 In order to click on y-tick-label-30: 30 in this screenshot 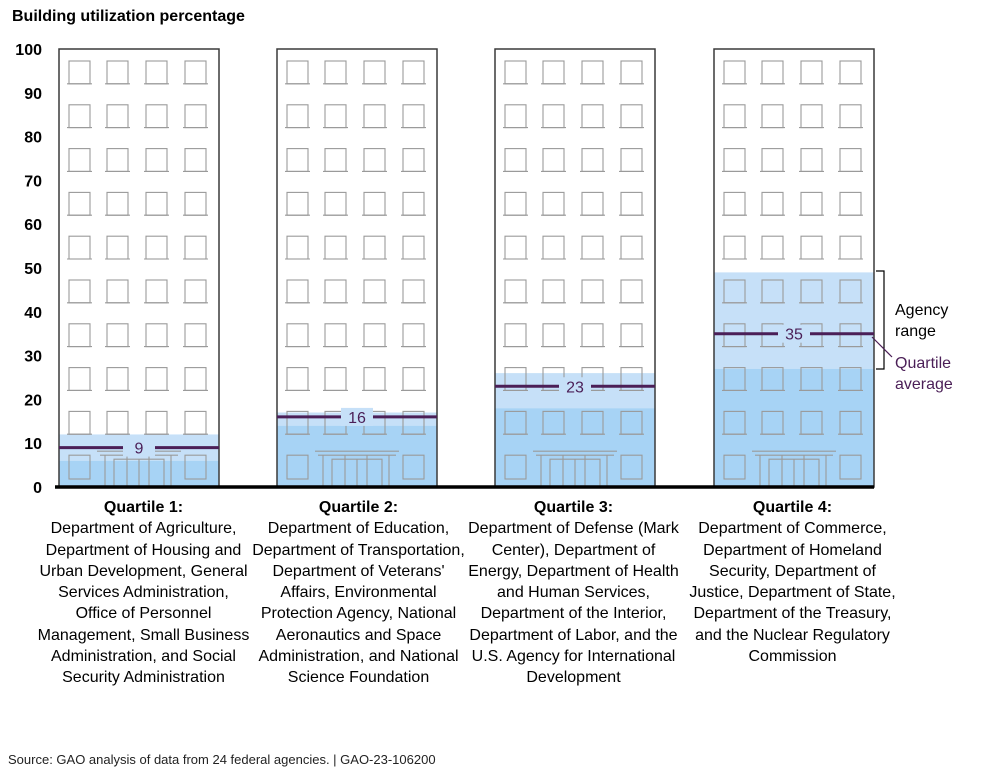, I will do `click(33, 357)`.